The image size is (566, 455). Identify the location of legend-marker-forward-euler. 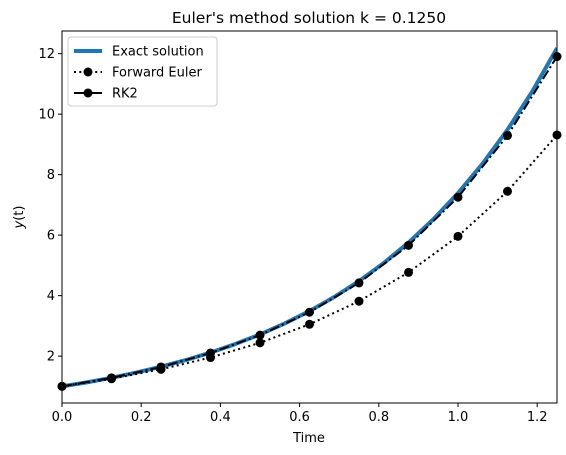
(88, 72).